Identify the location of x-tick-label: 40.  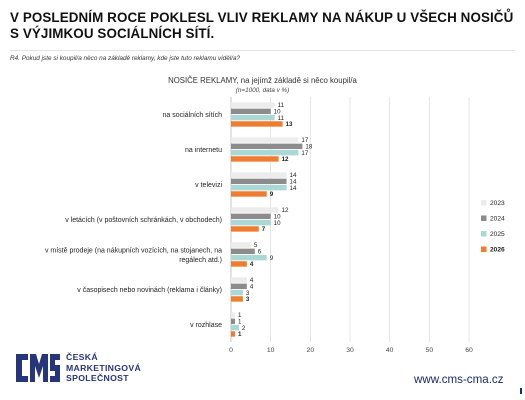
(390, 350).